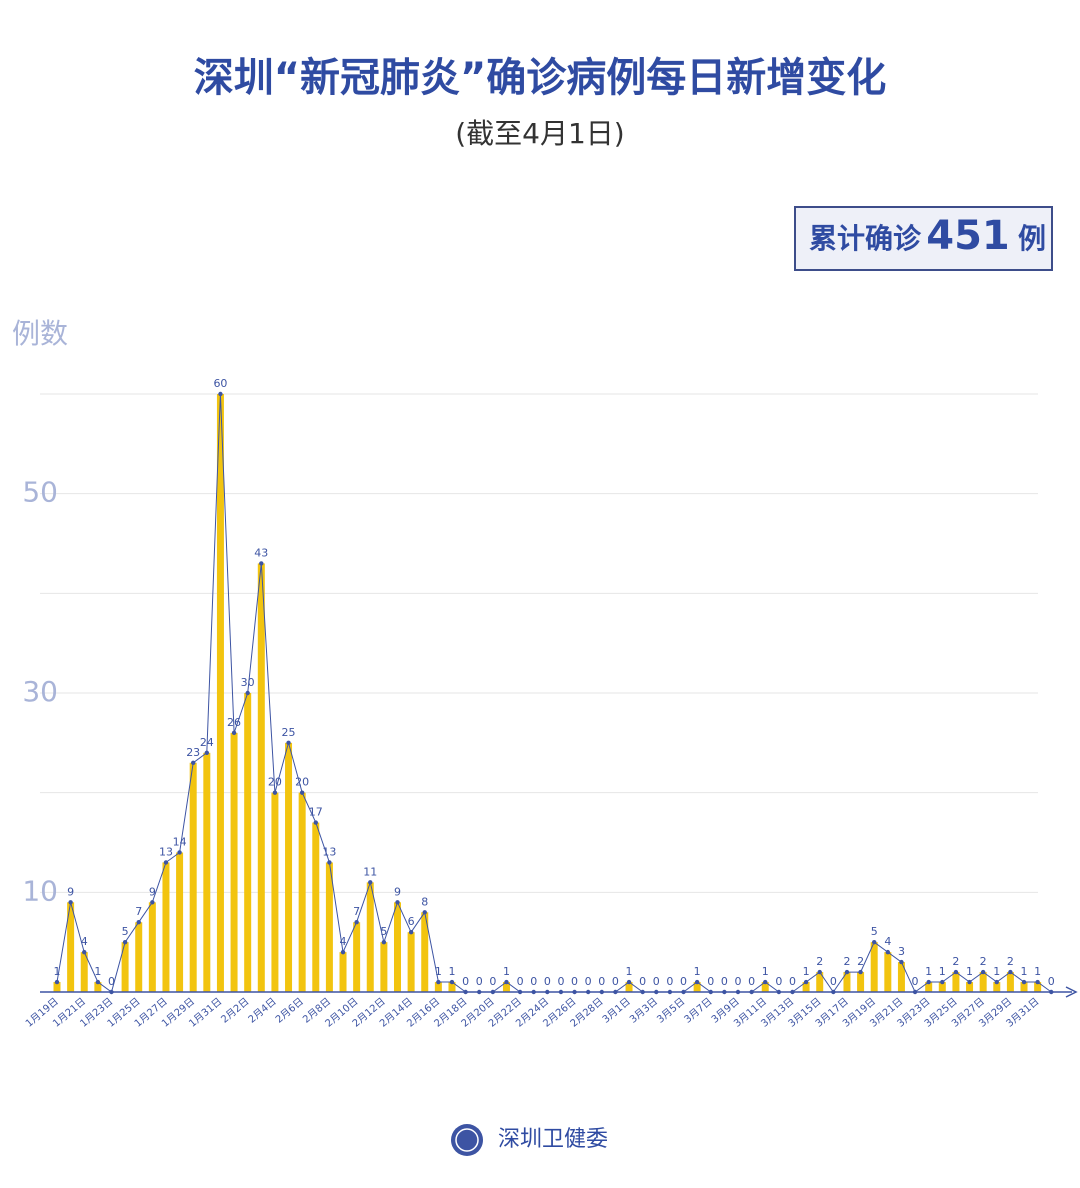 The image size is (1080, 1188). Describe the element at coordinates (553, 1139) in the screenshot. I see `source: 深圳卫健委` at that location.